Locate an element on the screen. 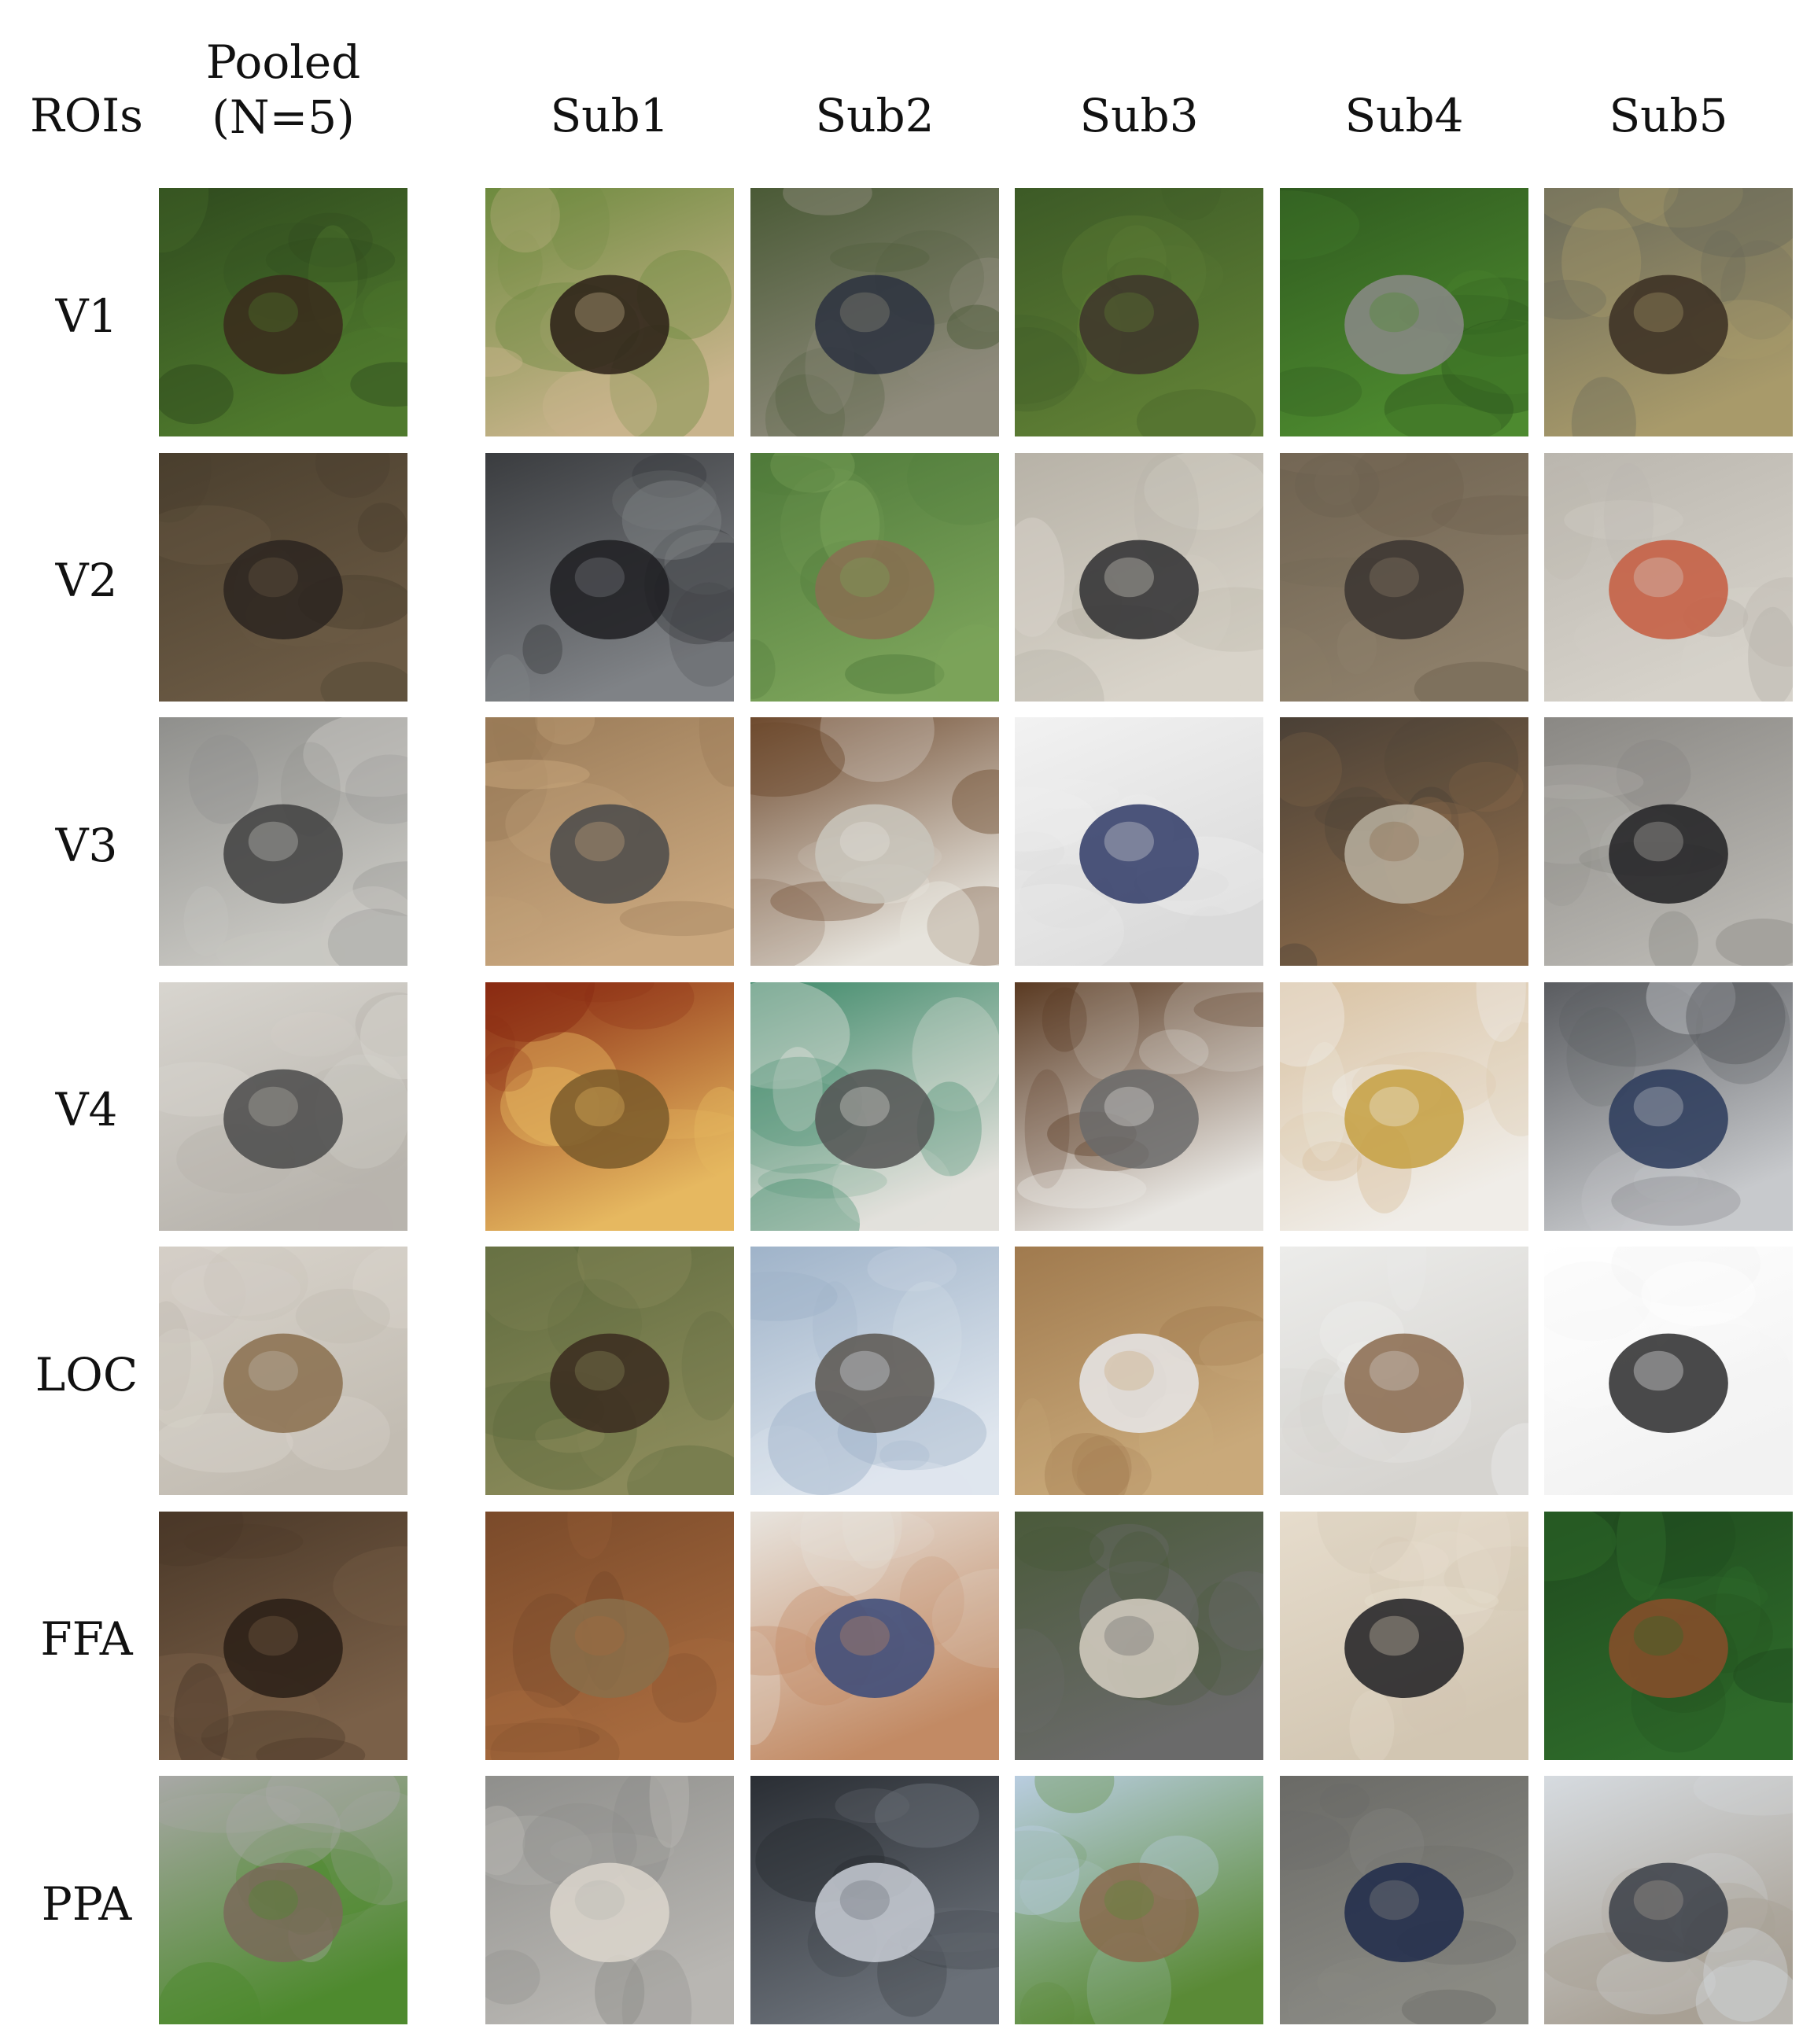 This screenshot has width=1814, height=2044. rois-column-header: ROIs is located at coordinates (86, 115).